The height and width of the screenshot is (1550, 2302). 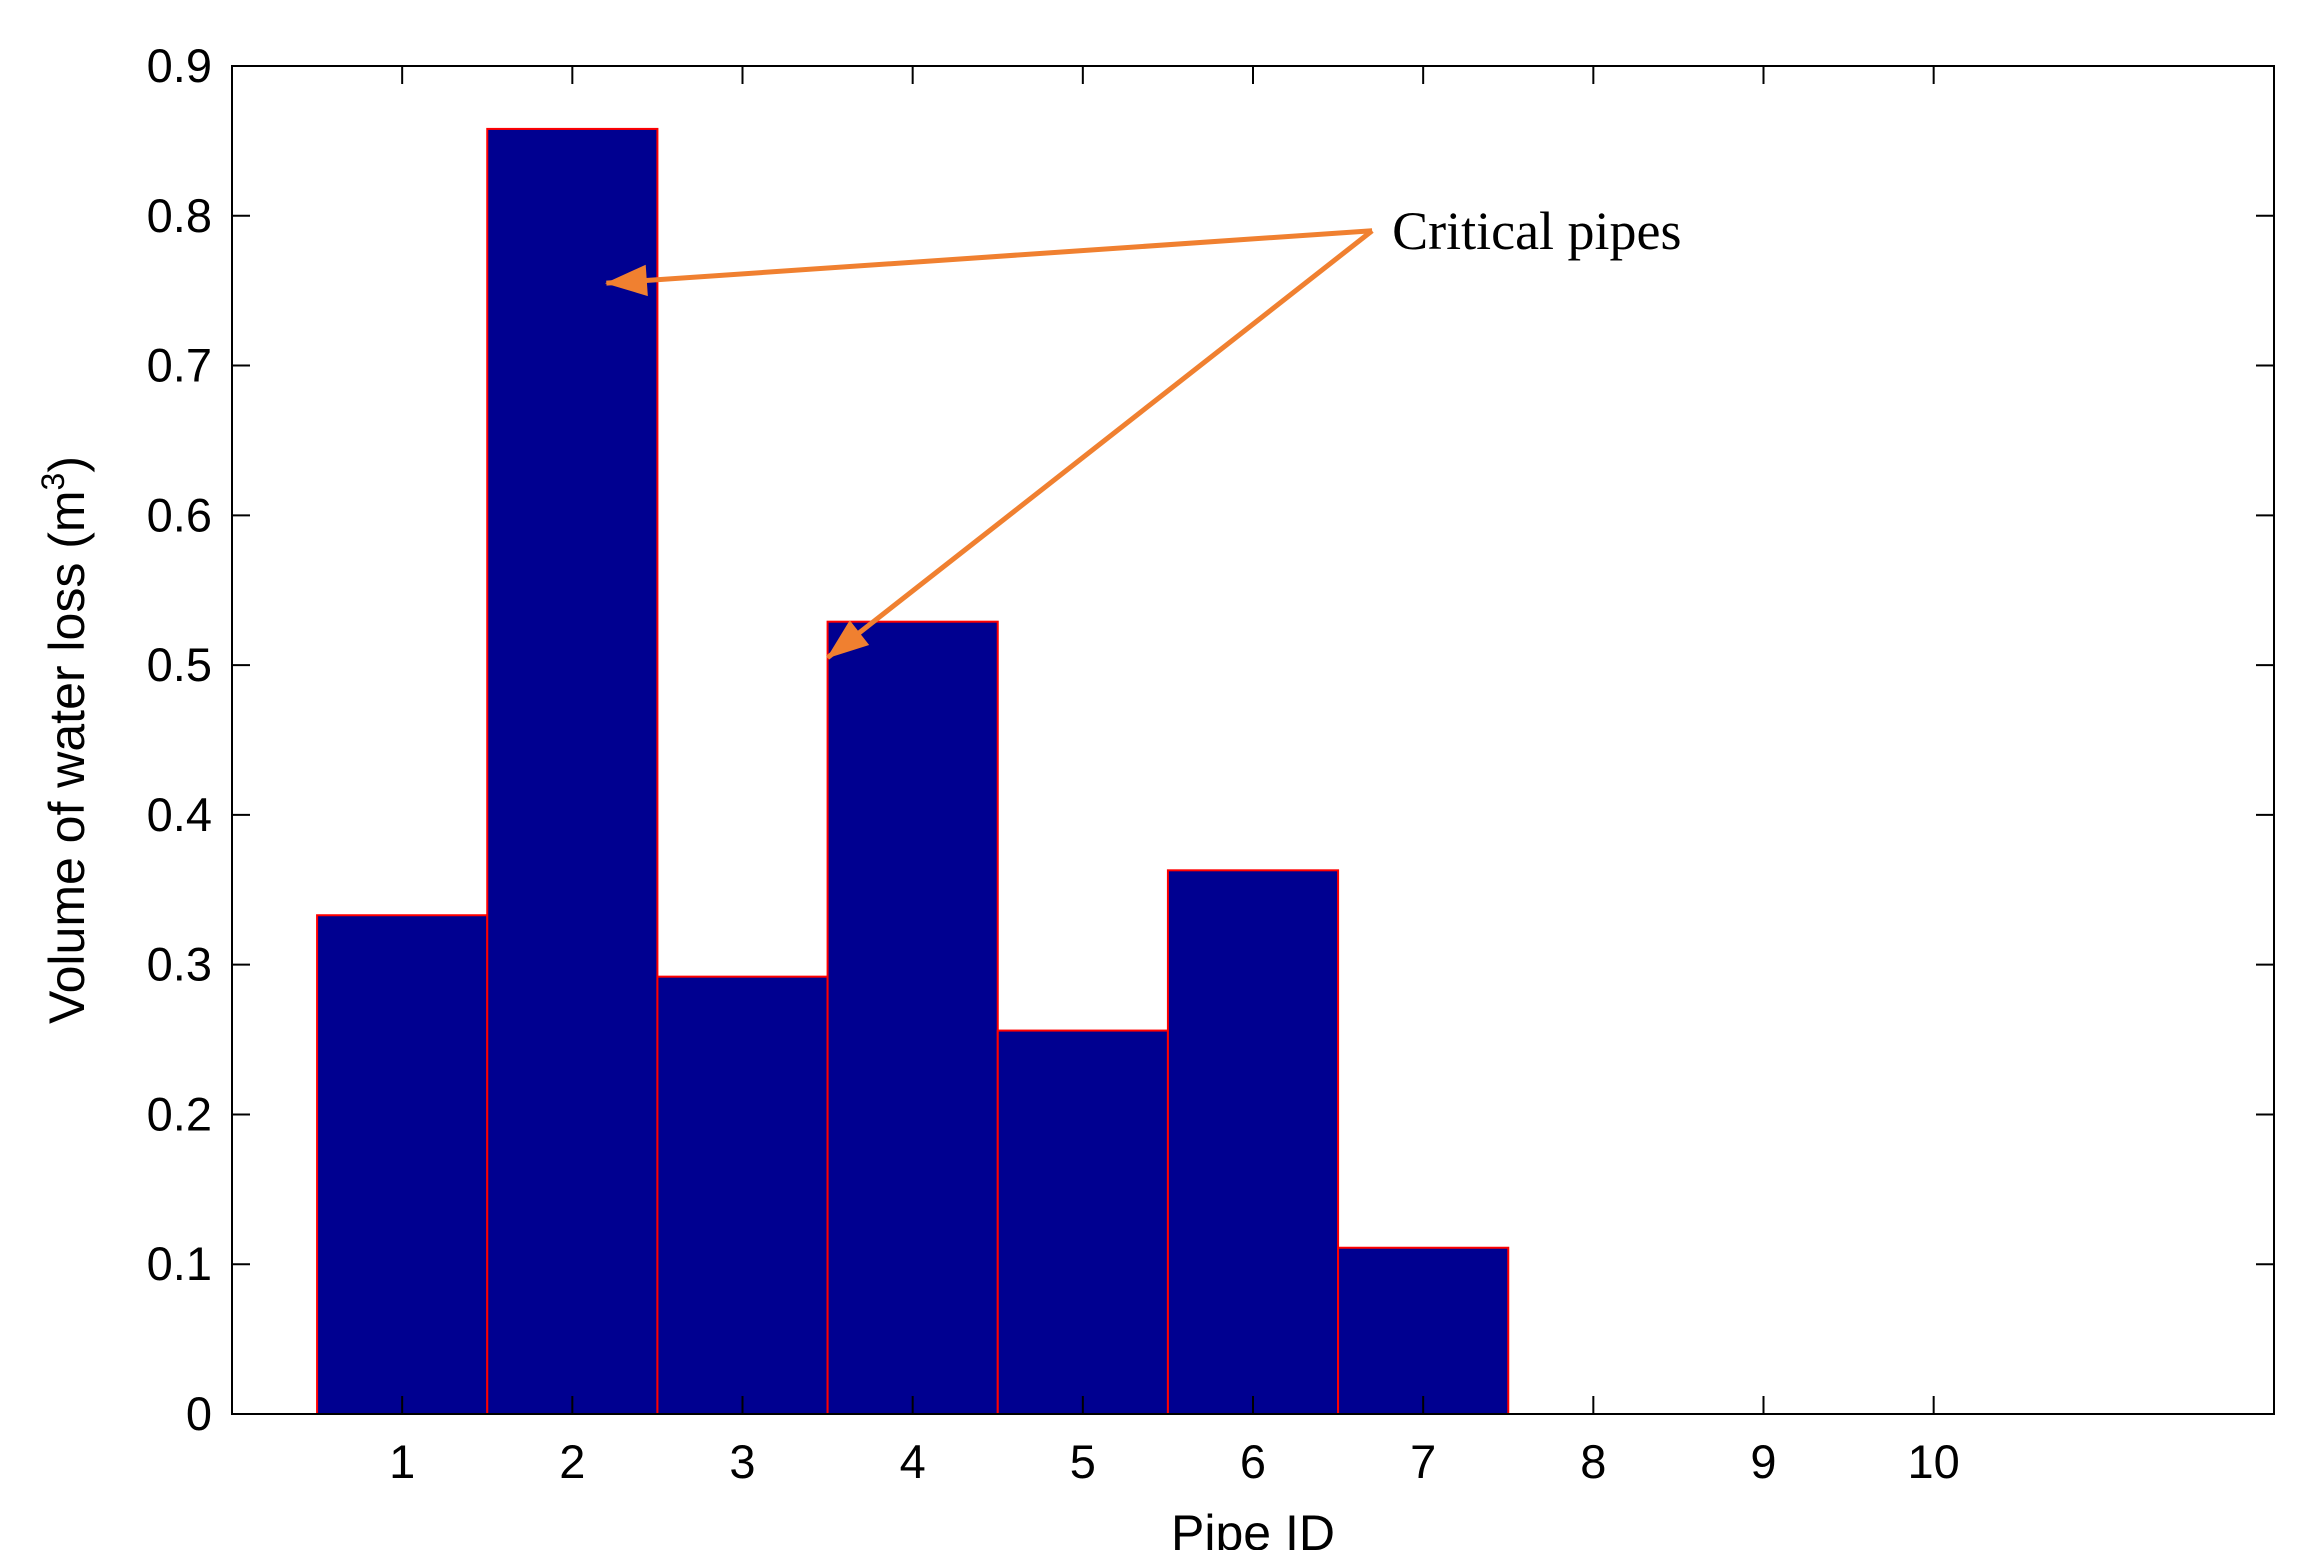 What do you see at coordinates (1423, 1461) in the screenshot?
I see `x-tick-label-7: 7` at bounding box center [1423, 1461].